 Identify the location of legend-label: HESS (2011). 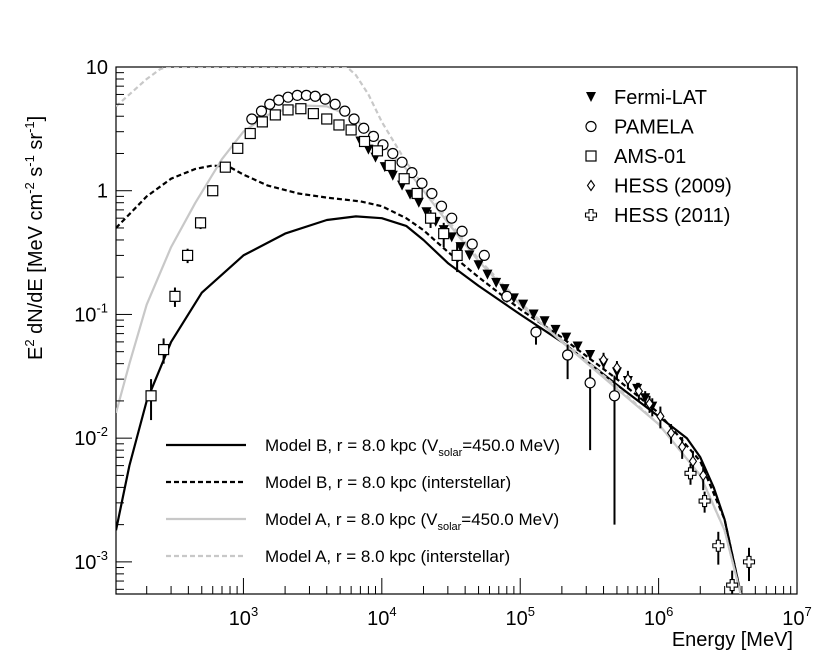
(672, 216).